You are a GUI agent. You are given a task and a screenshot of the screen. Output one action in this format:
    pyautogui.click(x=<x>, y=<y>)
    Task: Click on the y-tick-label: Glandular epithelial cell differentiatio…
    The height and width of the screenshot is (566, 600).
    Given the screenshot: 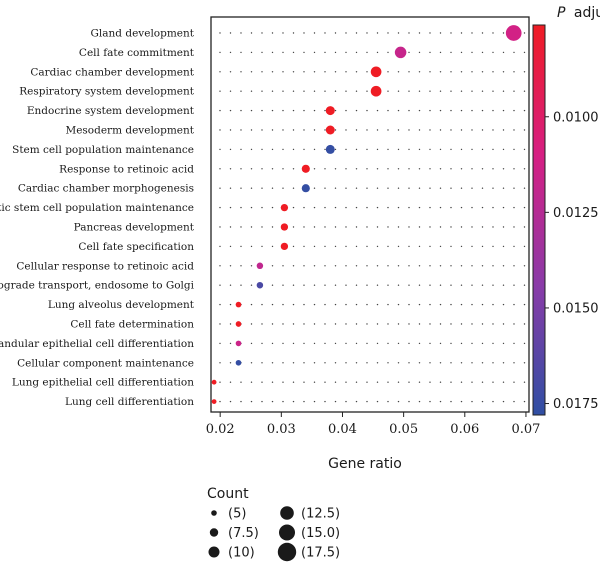 What is the action you would take?
    pyautogui.click(x=97, y=344)
    